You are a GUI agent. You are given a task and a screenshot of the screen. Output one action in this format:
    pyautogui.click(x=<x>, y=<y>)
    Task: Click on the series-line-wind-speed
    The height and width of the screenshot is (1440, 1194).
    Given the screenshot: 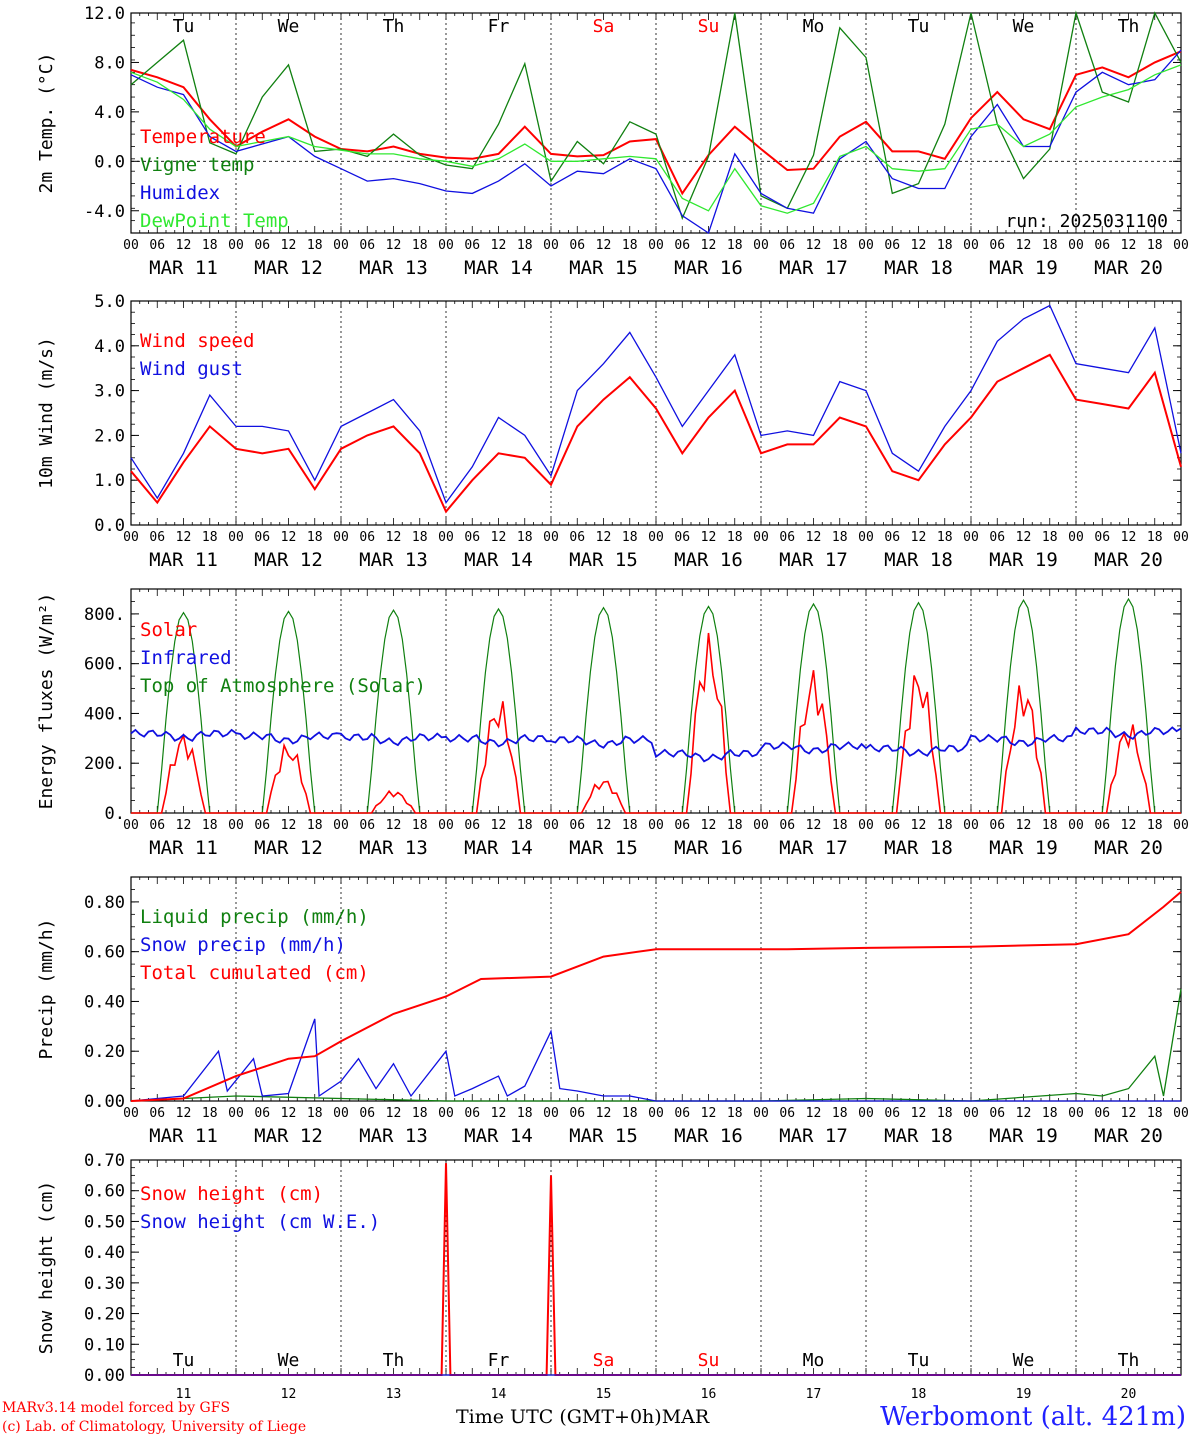 What is the action you would take?
    pyautogui.click(x=656, y=433)
    